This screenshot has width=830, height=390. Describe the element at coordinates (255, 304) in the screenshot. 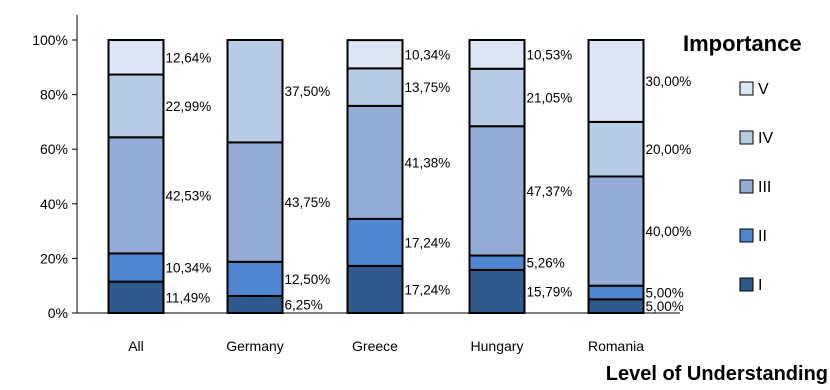

I see `bar-segment-germany-i` at that location.